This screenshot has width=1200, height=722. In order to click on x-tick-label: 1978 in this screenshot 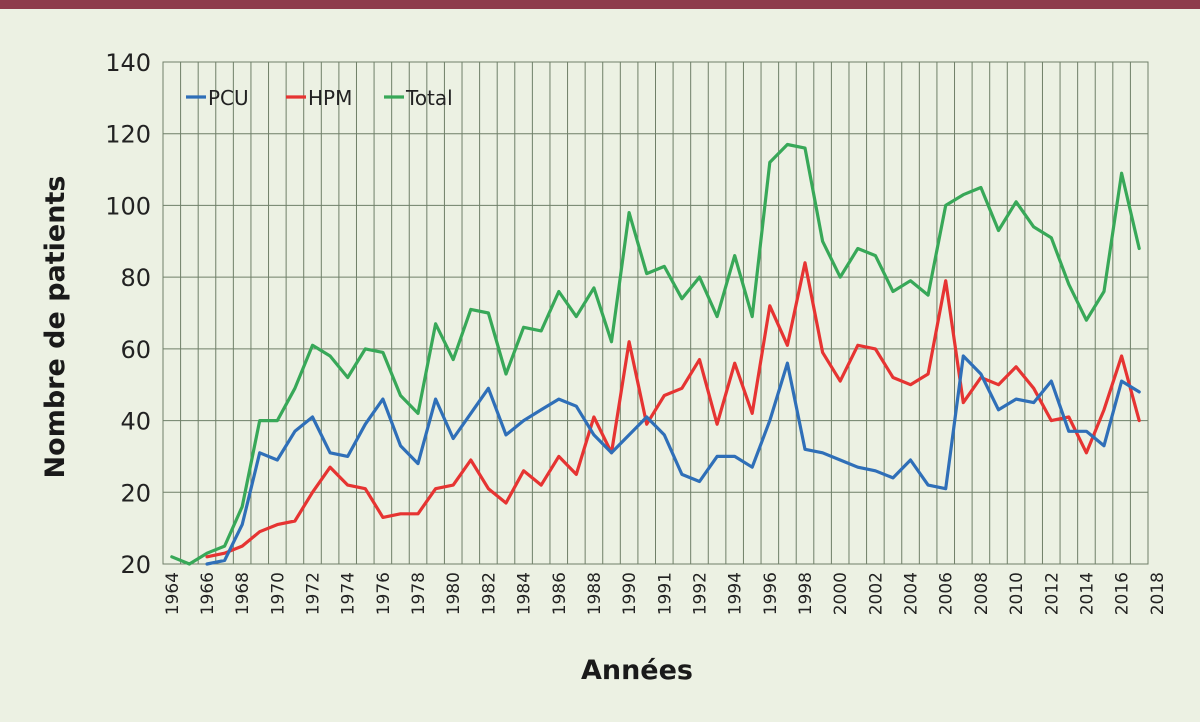, I will do `click(419, 593)`.